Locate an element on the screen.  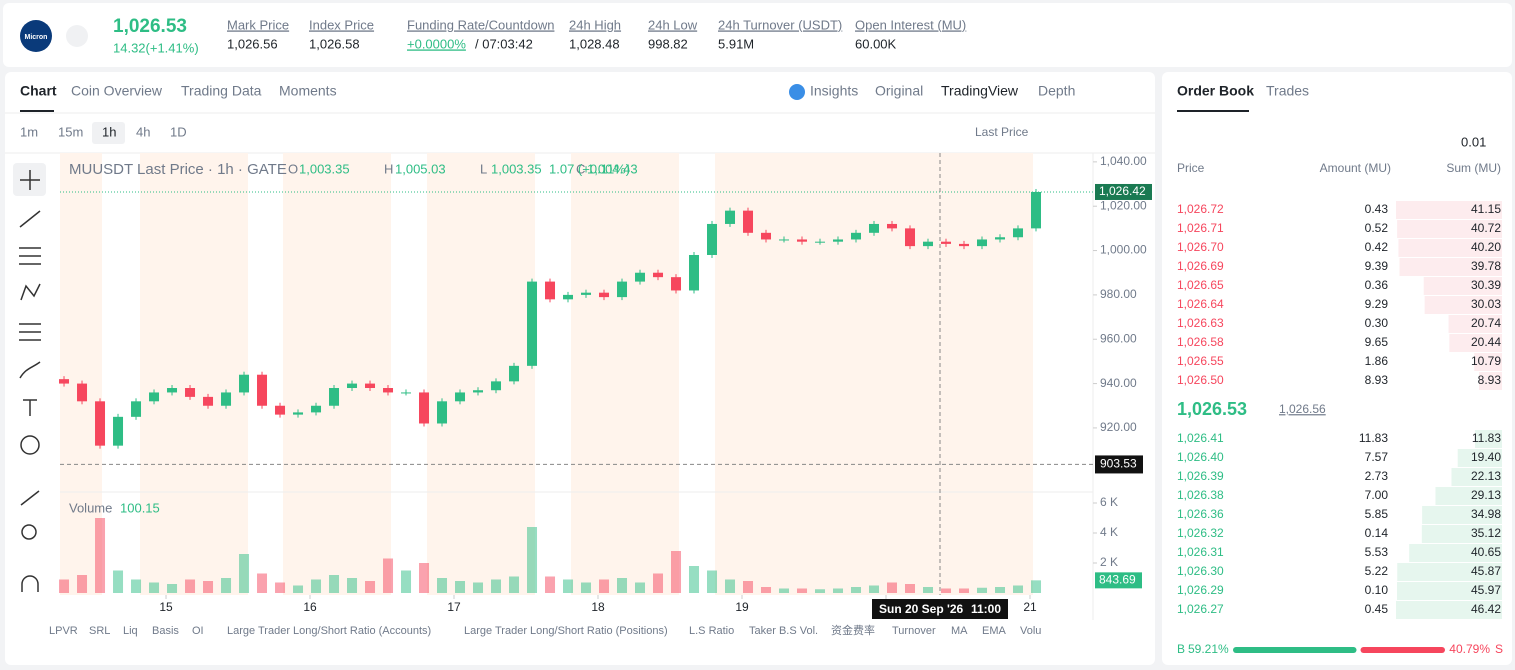
stat-value: 1,028.48 is located at coordinates (594, 43).